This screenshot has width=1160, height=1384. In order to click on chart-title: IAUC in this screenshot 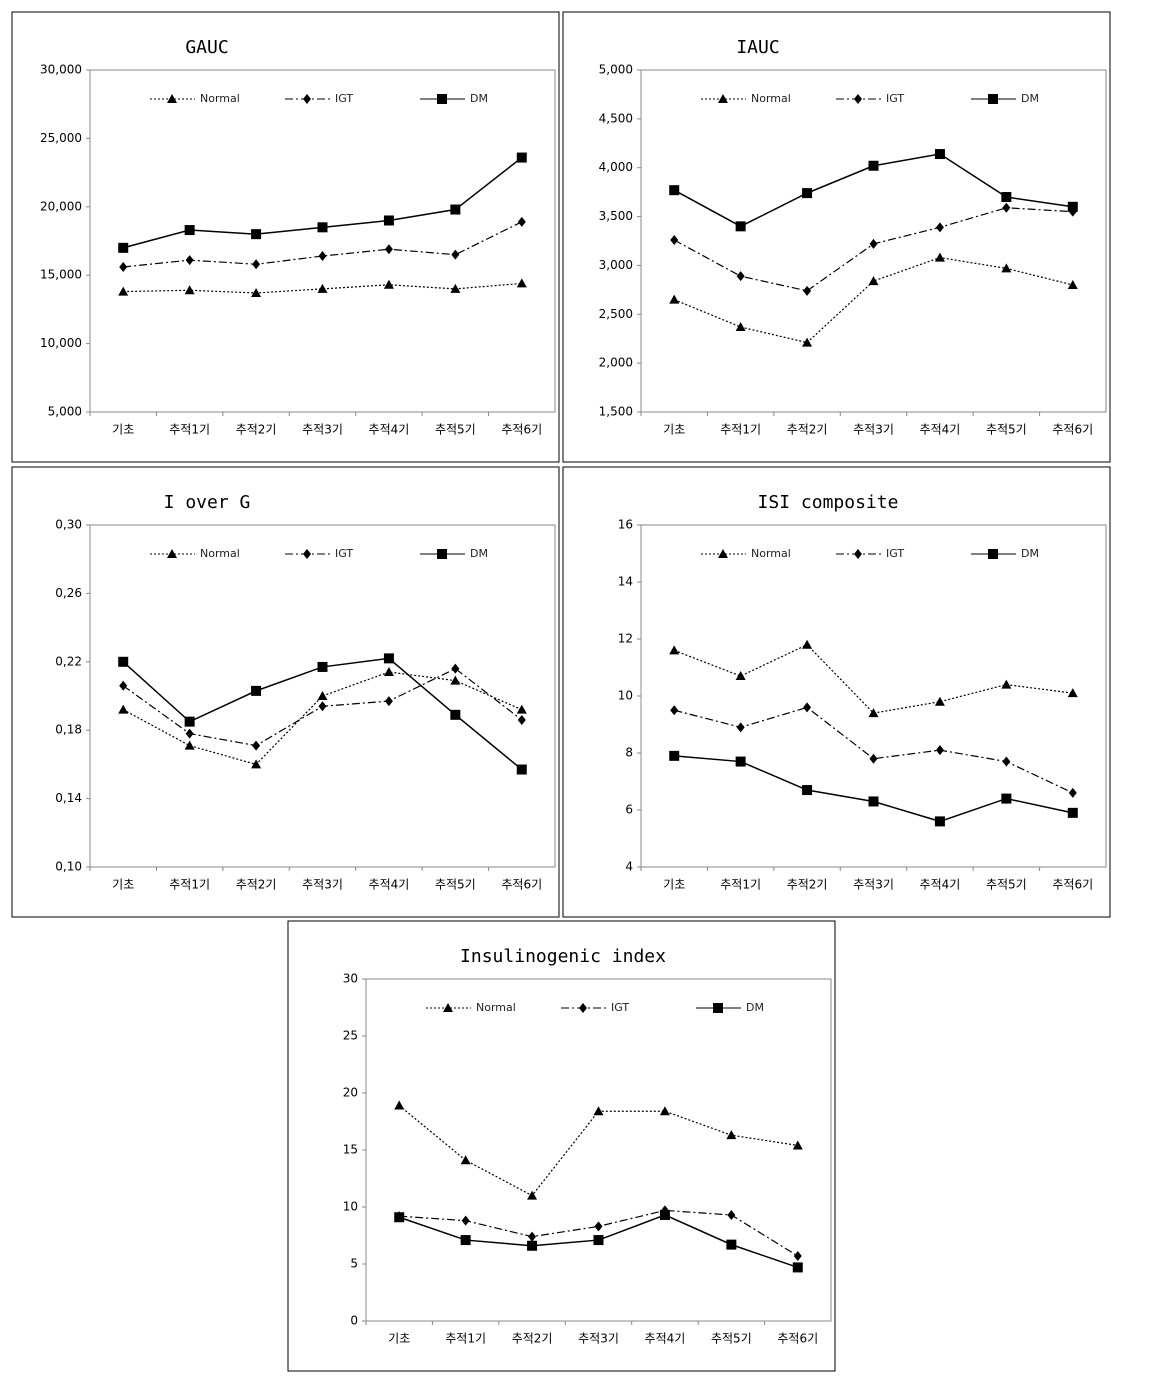, I will do `click(757, 47)`.